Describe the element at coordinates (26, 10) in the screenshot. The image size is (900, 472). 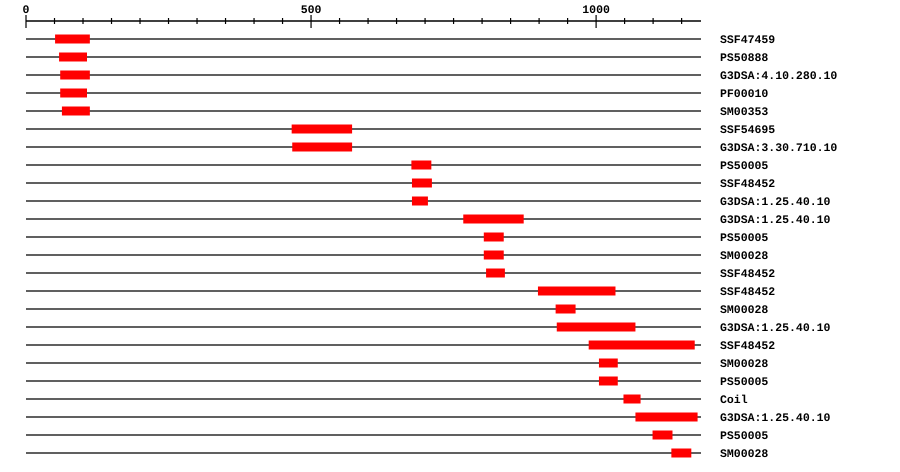
I see `x-tick-label: 0` at that location.